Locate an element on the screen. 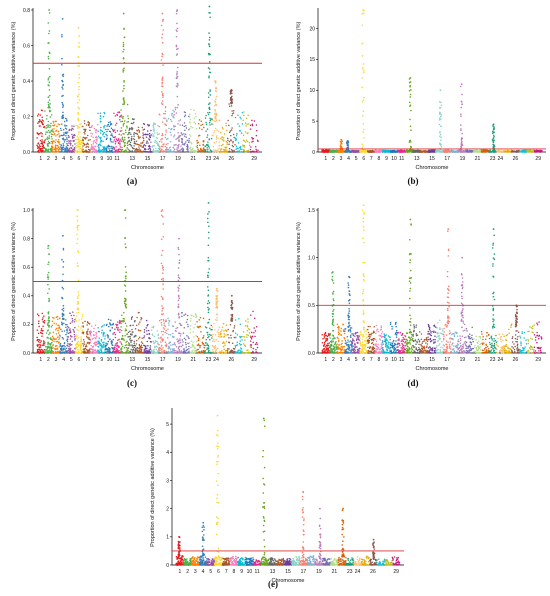 Image resolution: width=550 pixels, height=596 pixels. x-tick-label: 6 is located at coordinates (79, 159).